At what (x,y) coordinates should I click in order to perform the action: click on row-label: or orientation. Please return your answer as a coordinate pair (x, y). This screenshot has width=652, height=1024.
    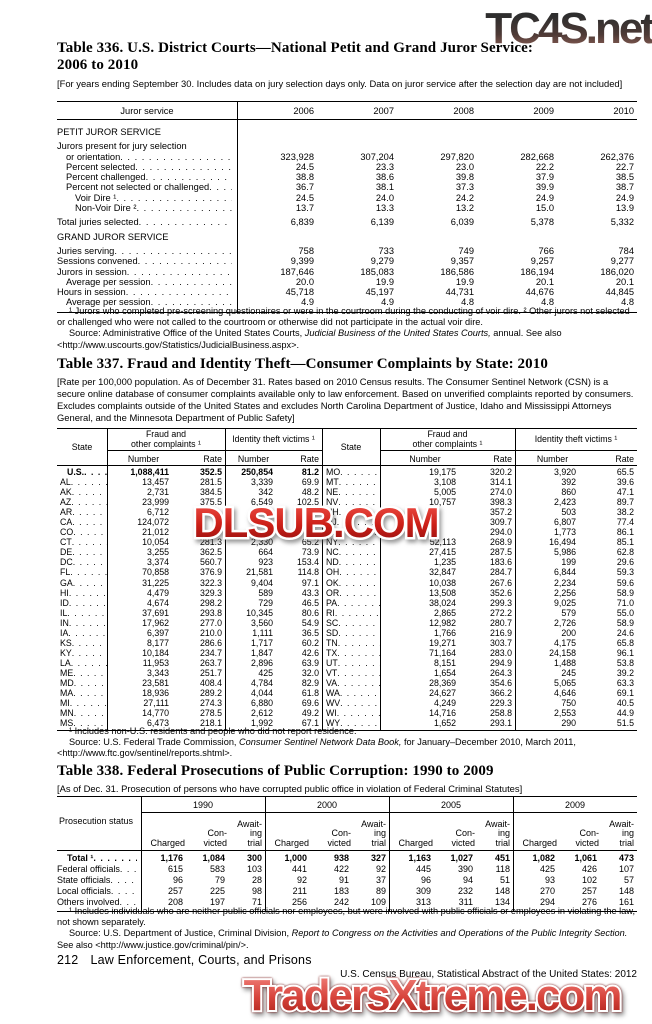
    Looking at the image, I should click on (93, 156).